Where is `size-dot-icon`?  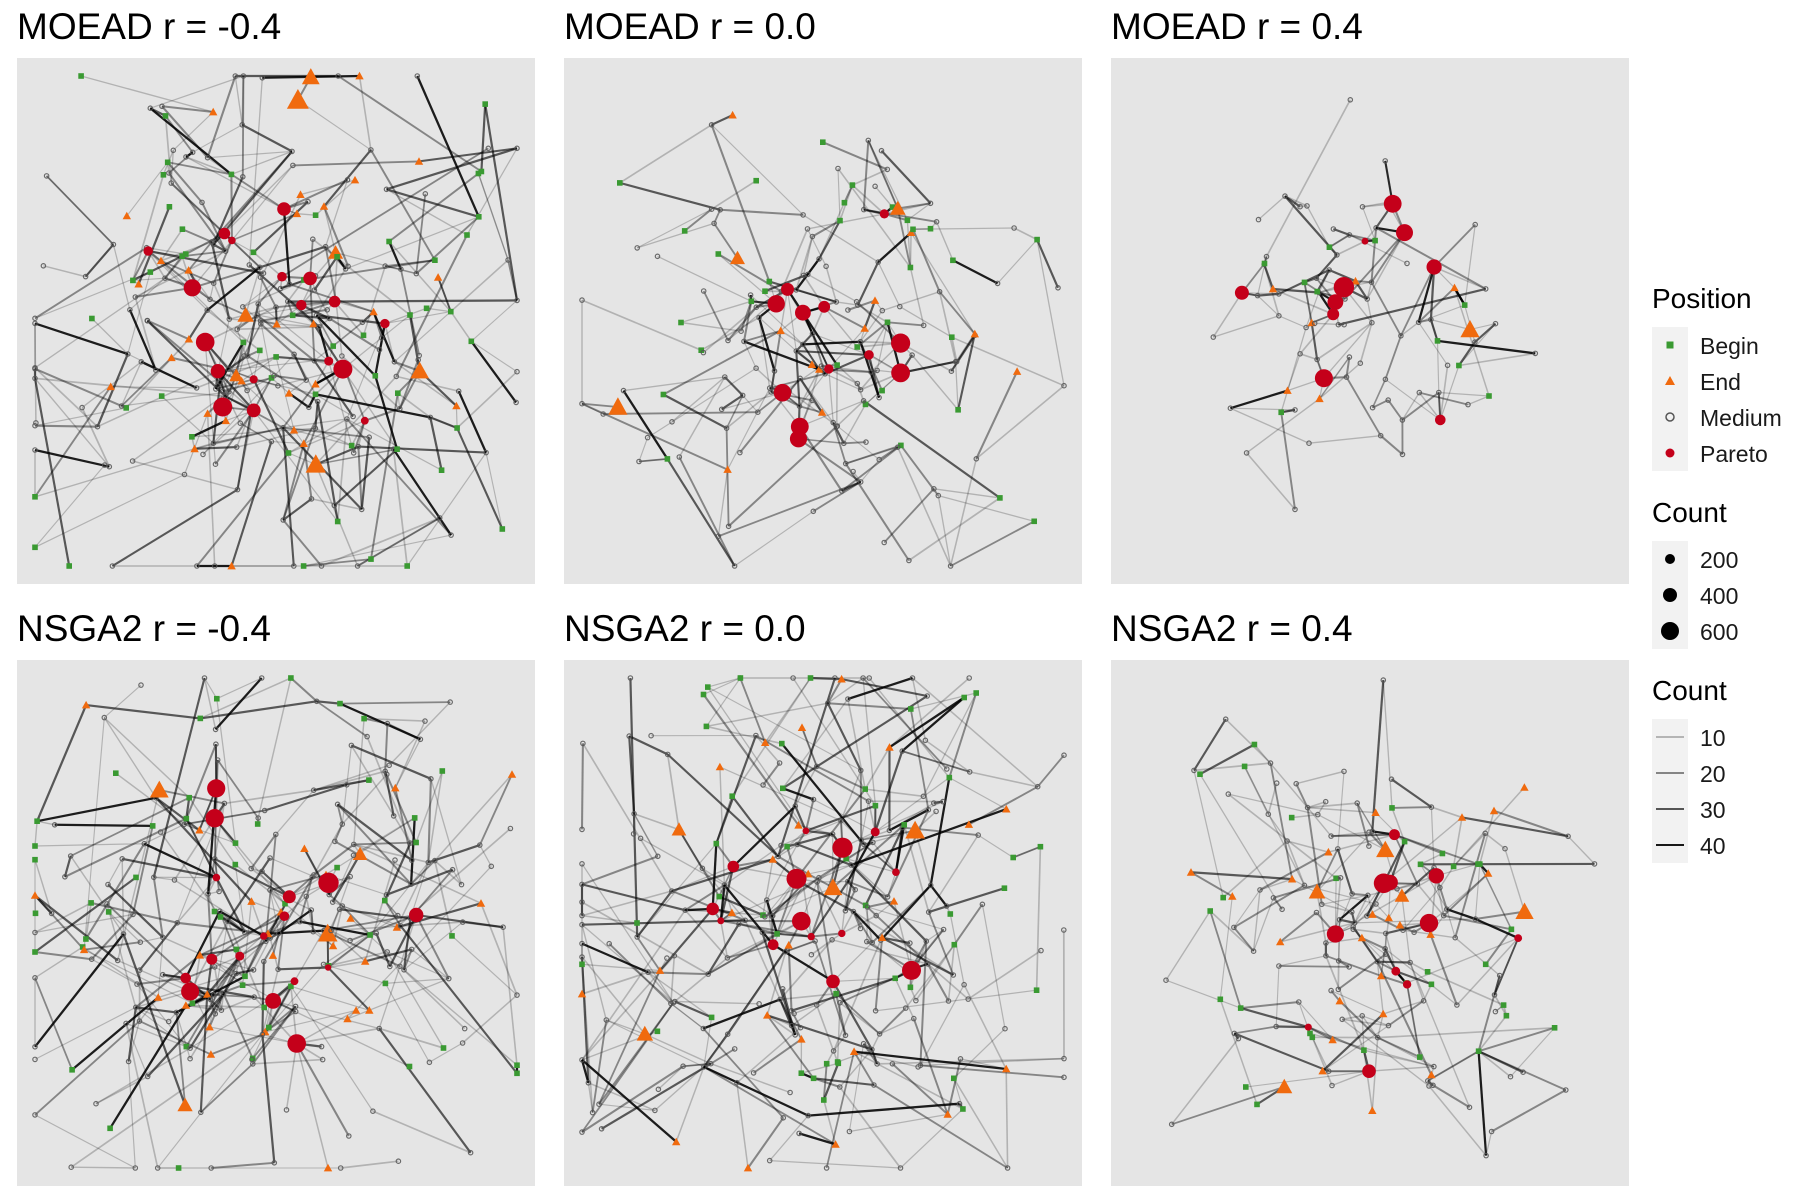 size-dot-icon is located at coordinates (1670, 595).